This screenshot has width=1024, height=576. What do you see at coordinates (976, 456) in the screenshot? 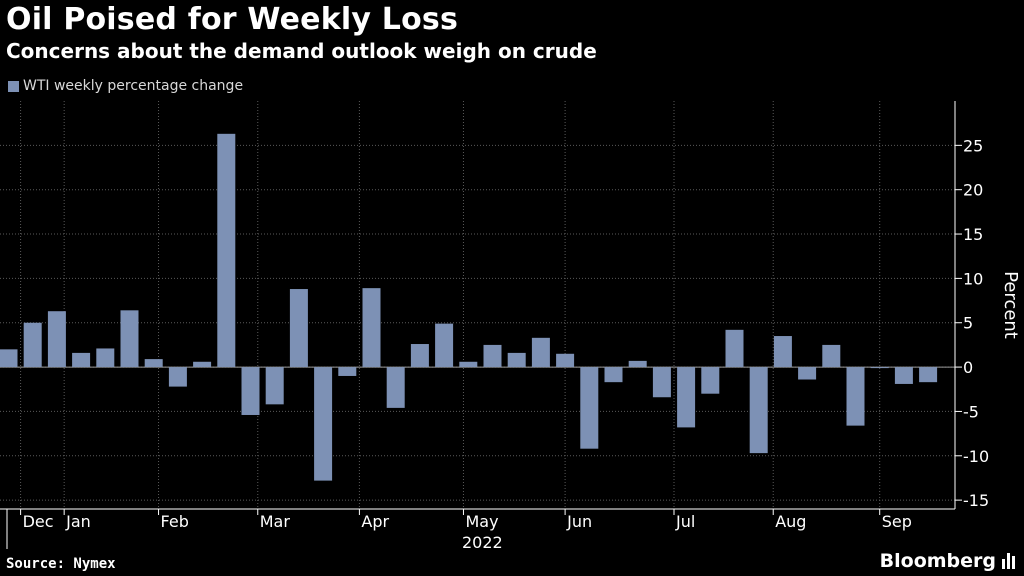
I see `y-tick-label: -10` at bounding box center [976, 456].